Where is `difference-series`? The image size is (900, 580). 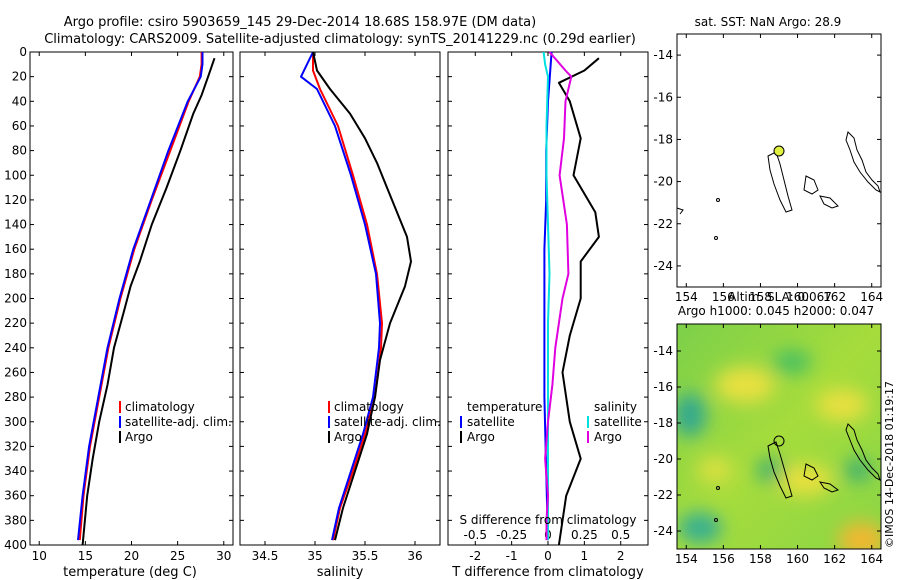 difference-series is located at coordinates (571, 298).